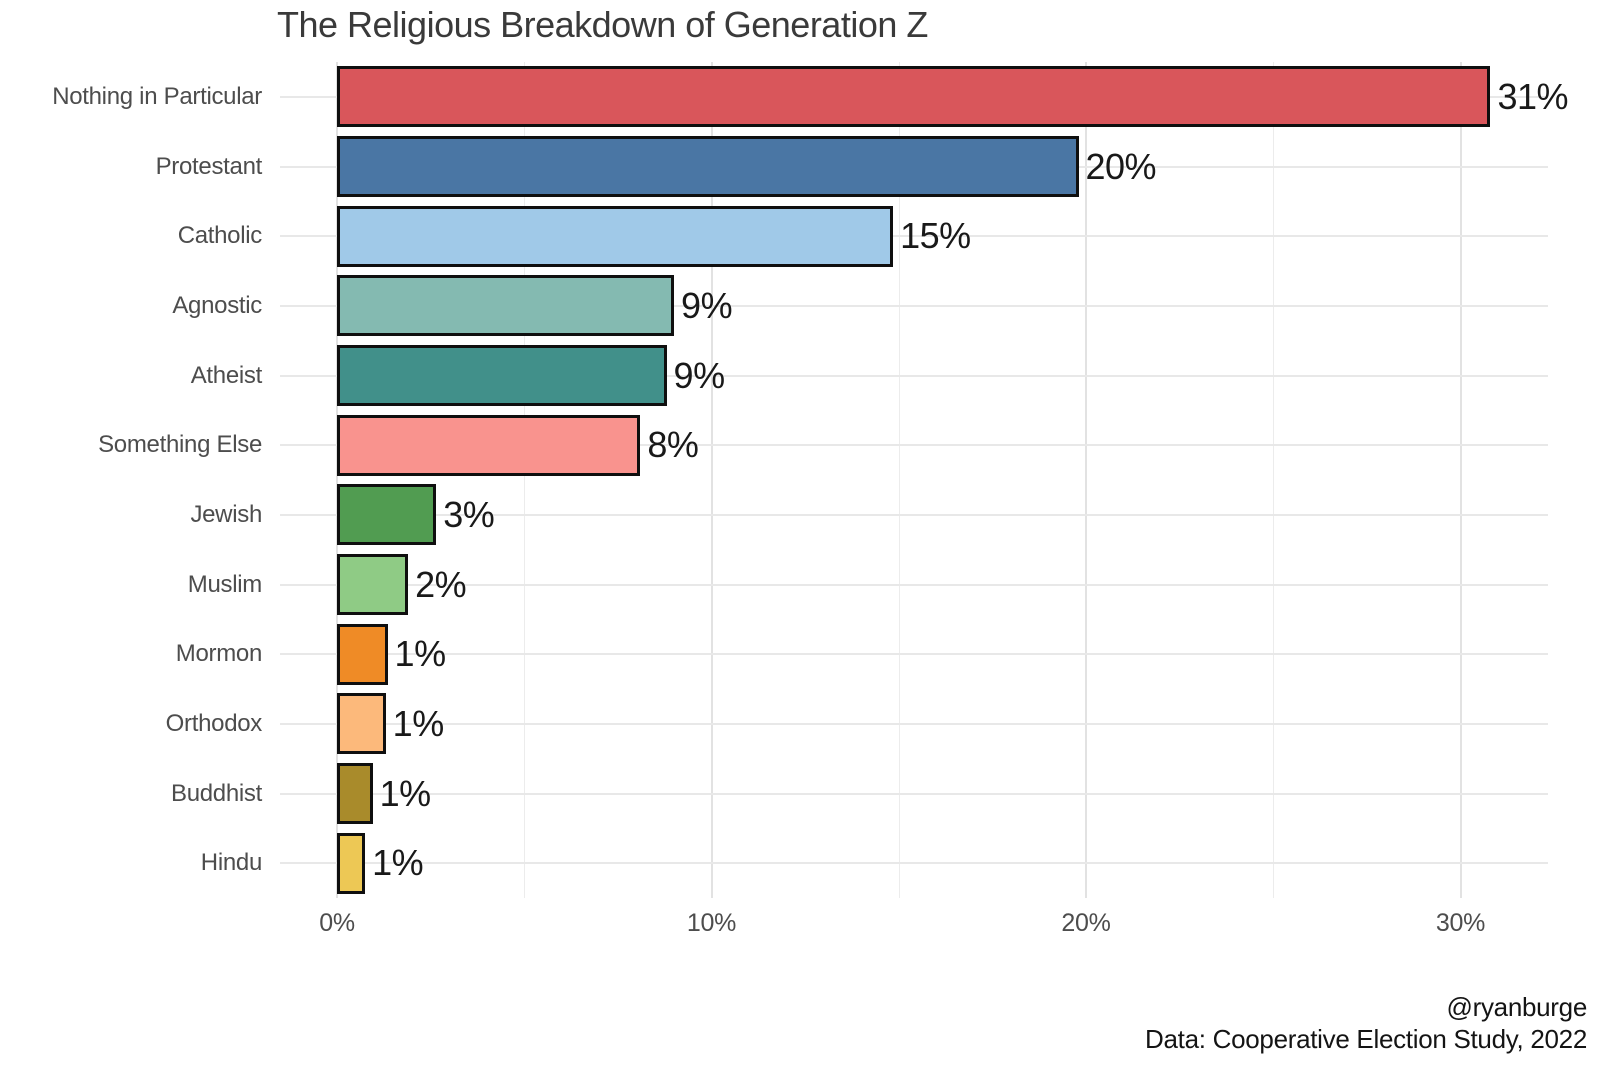 The width and height of the screenshot is (1600, 1066). What do you see at coordinates (1366, 1039) in the screenshot?
I see `caption-source: Data: Cooperative Election Study, 2022` at bounding box center [1366, 1039].